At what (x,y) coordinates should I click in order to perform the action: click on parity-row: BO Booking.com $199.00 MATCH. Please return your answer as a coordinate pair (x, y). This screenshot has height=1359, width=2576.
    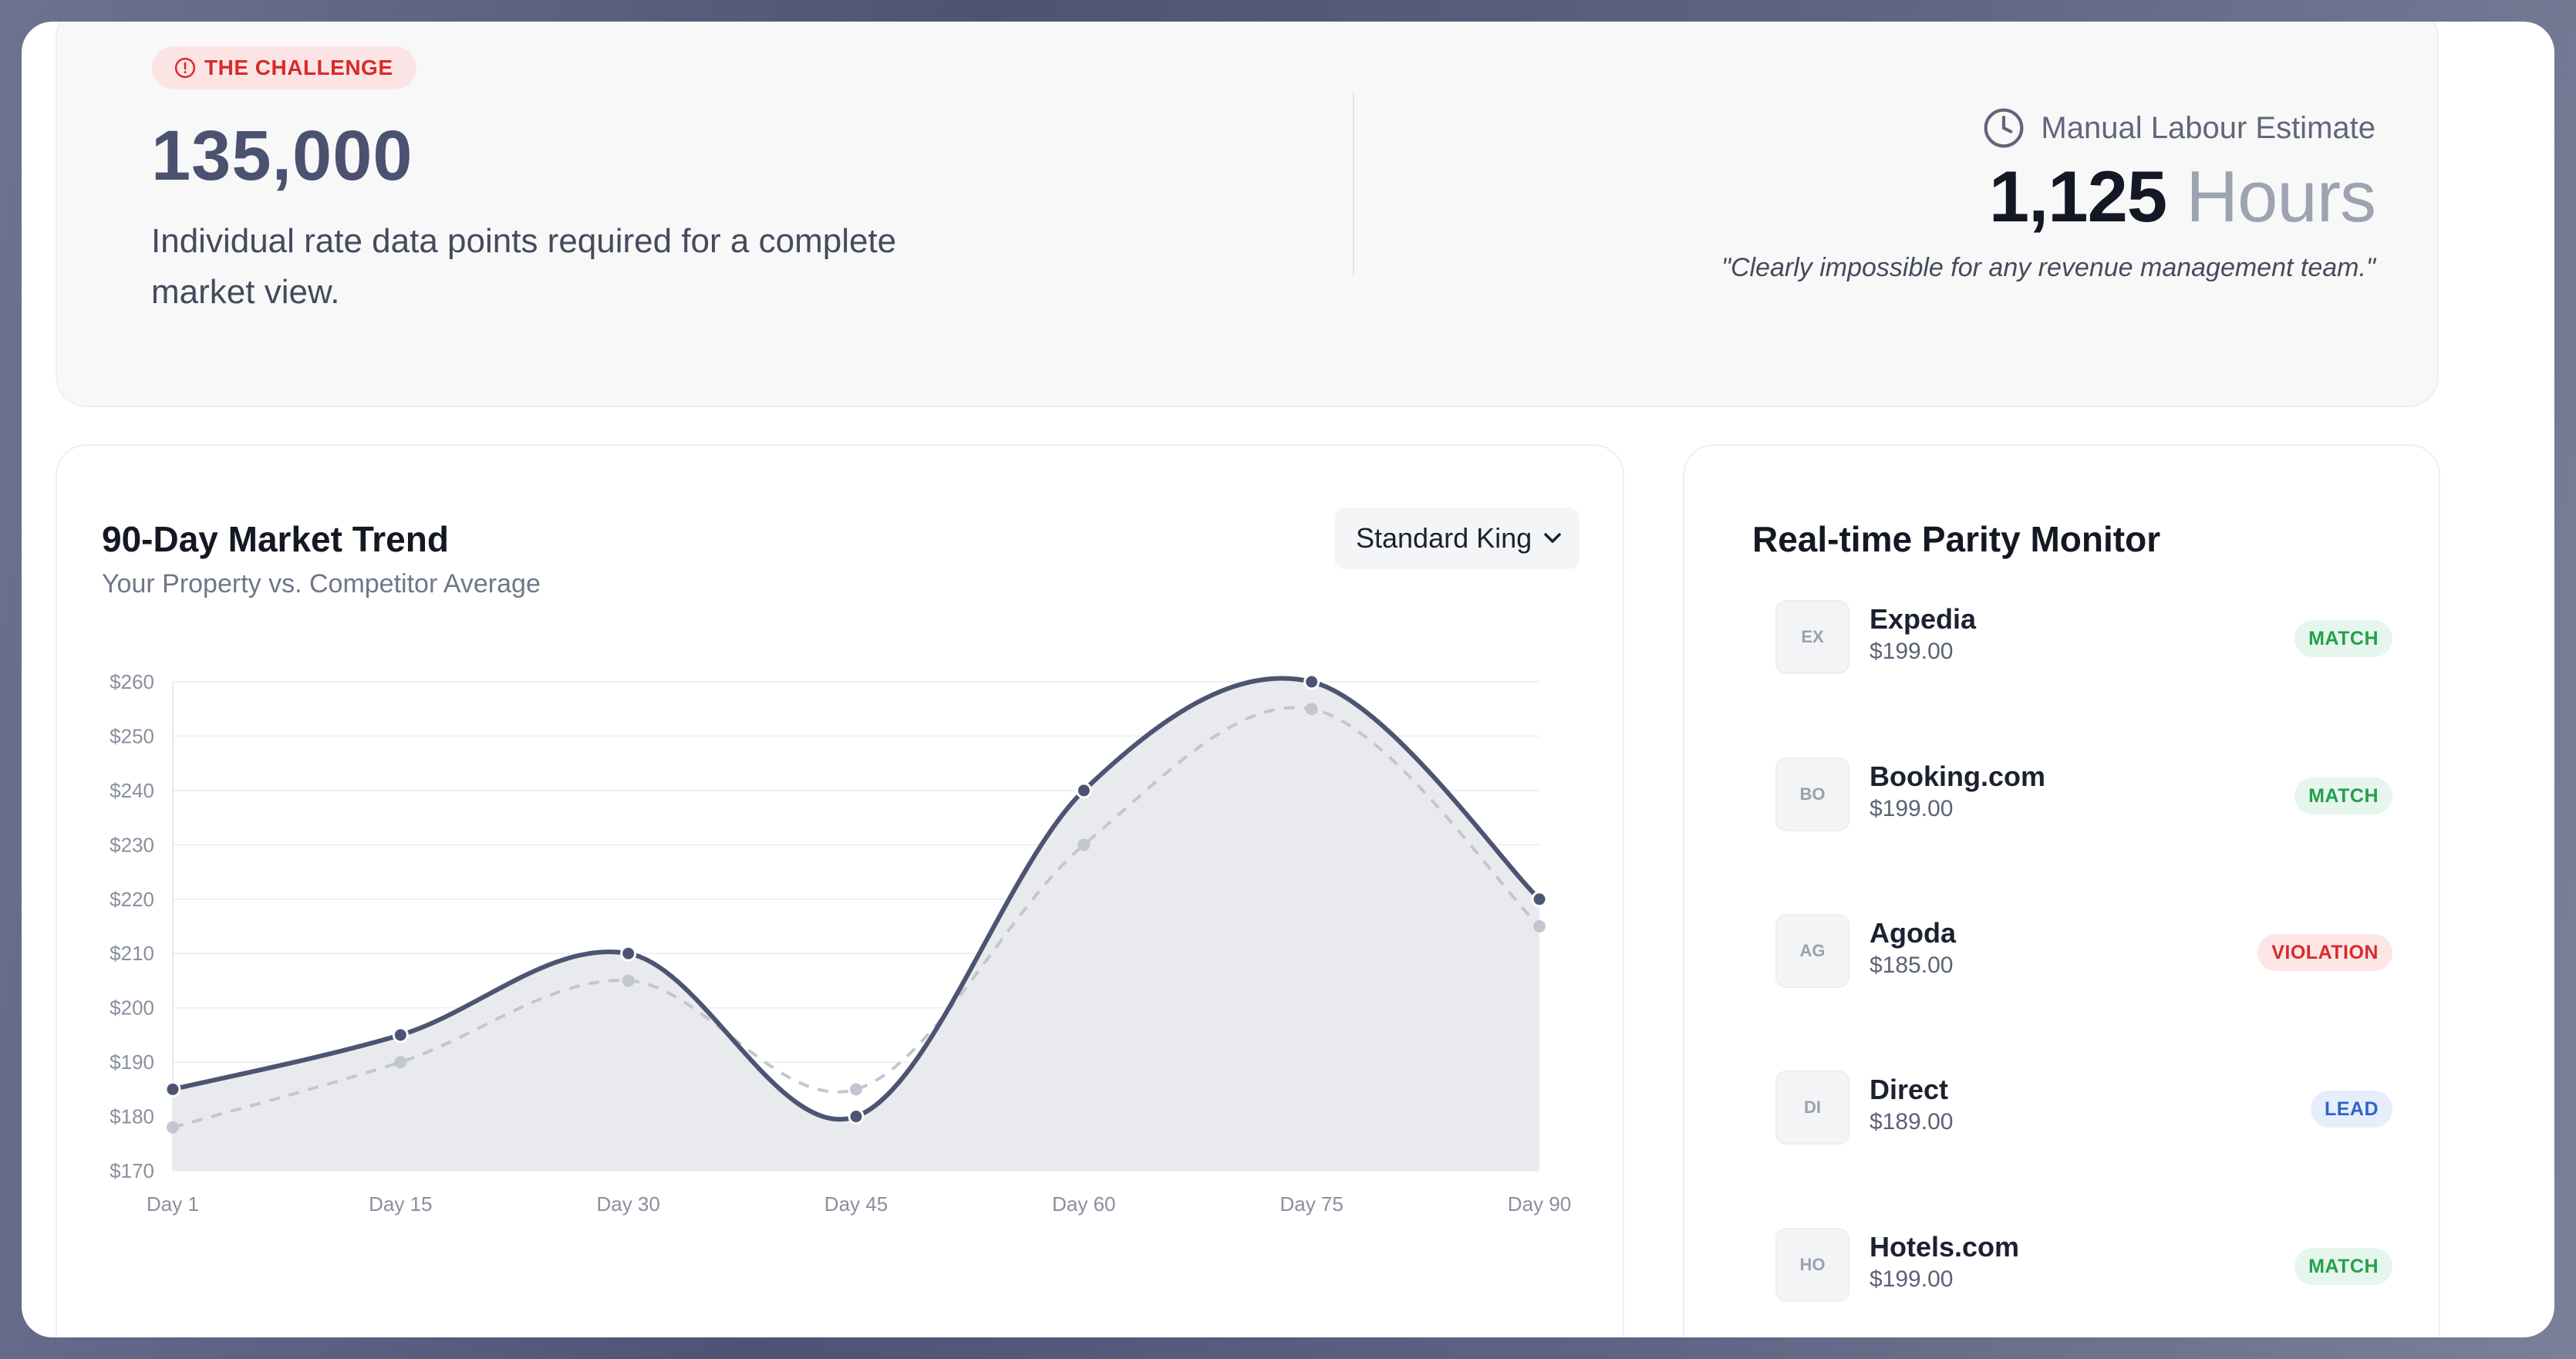
    Looking at the image, I should click on (2083, 796).